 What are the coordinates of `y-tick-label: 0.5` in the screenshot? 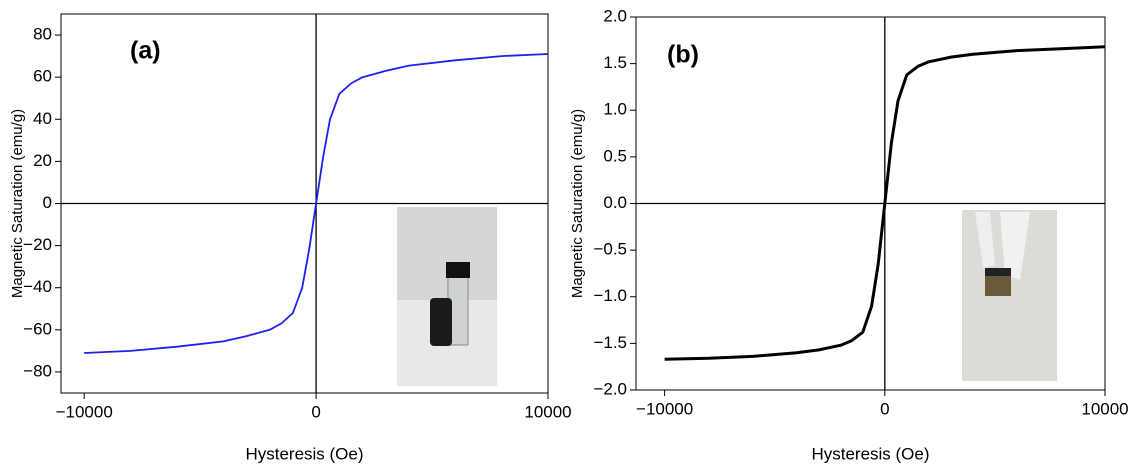 It's located at (615, 155).